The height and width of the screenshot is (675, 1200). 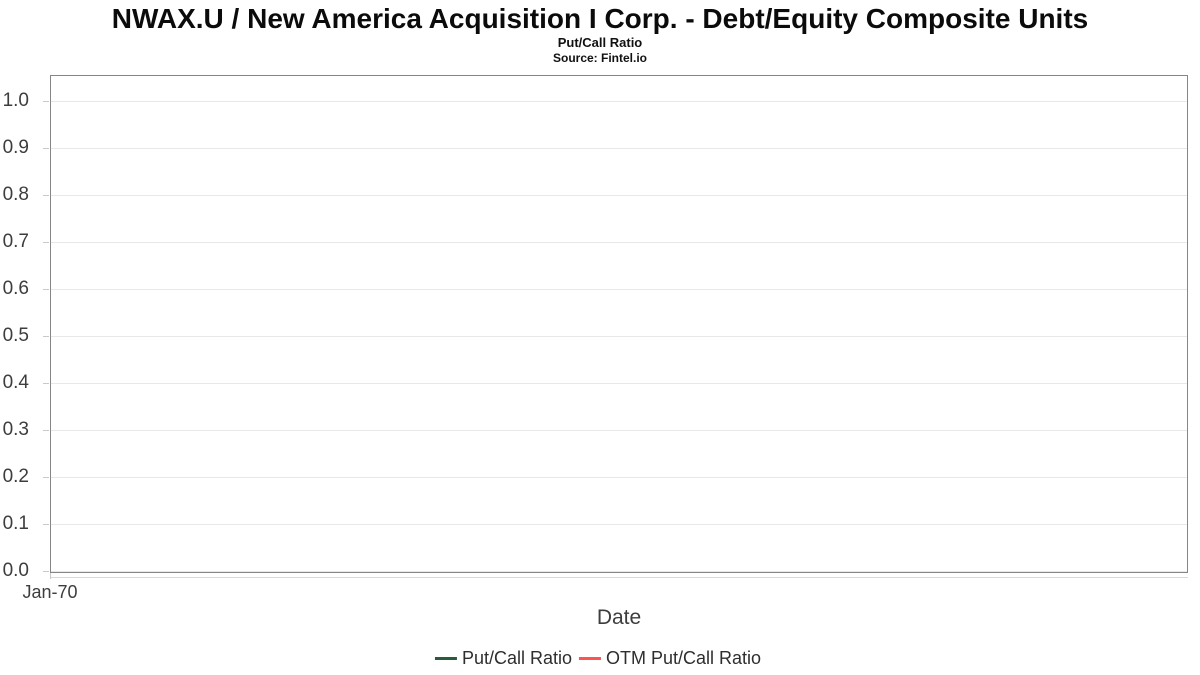 What do you see at coordinates (684, 658) in the screenshot?
I see `legend-label: OTM Put/Call Ratio` at bounding box center [684, 658].